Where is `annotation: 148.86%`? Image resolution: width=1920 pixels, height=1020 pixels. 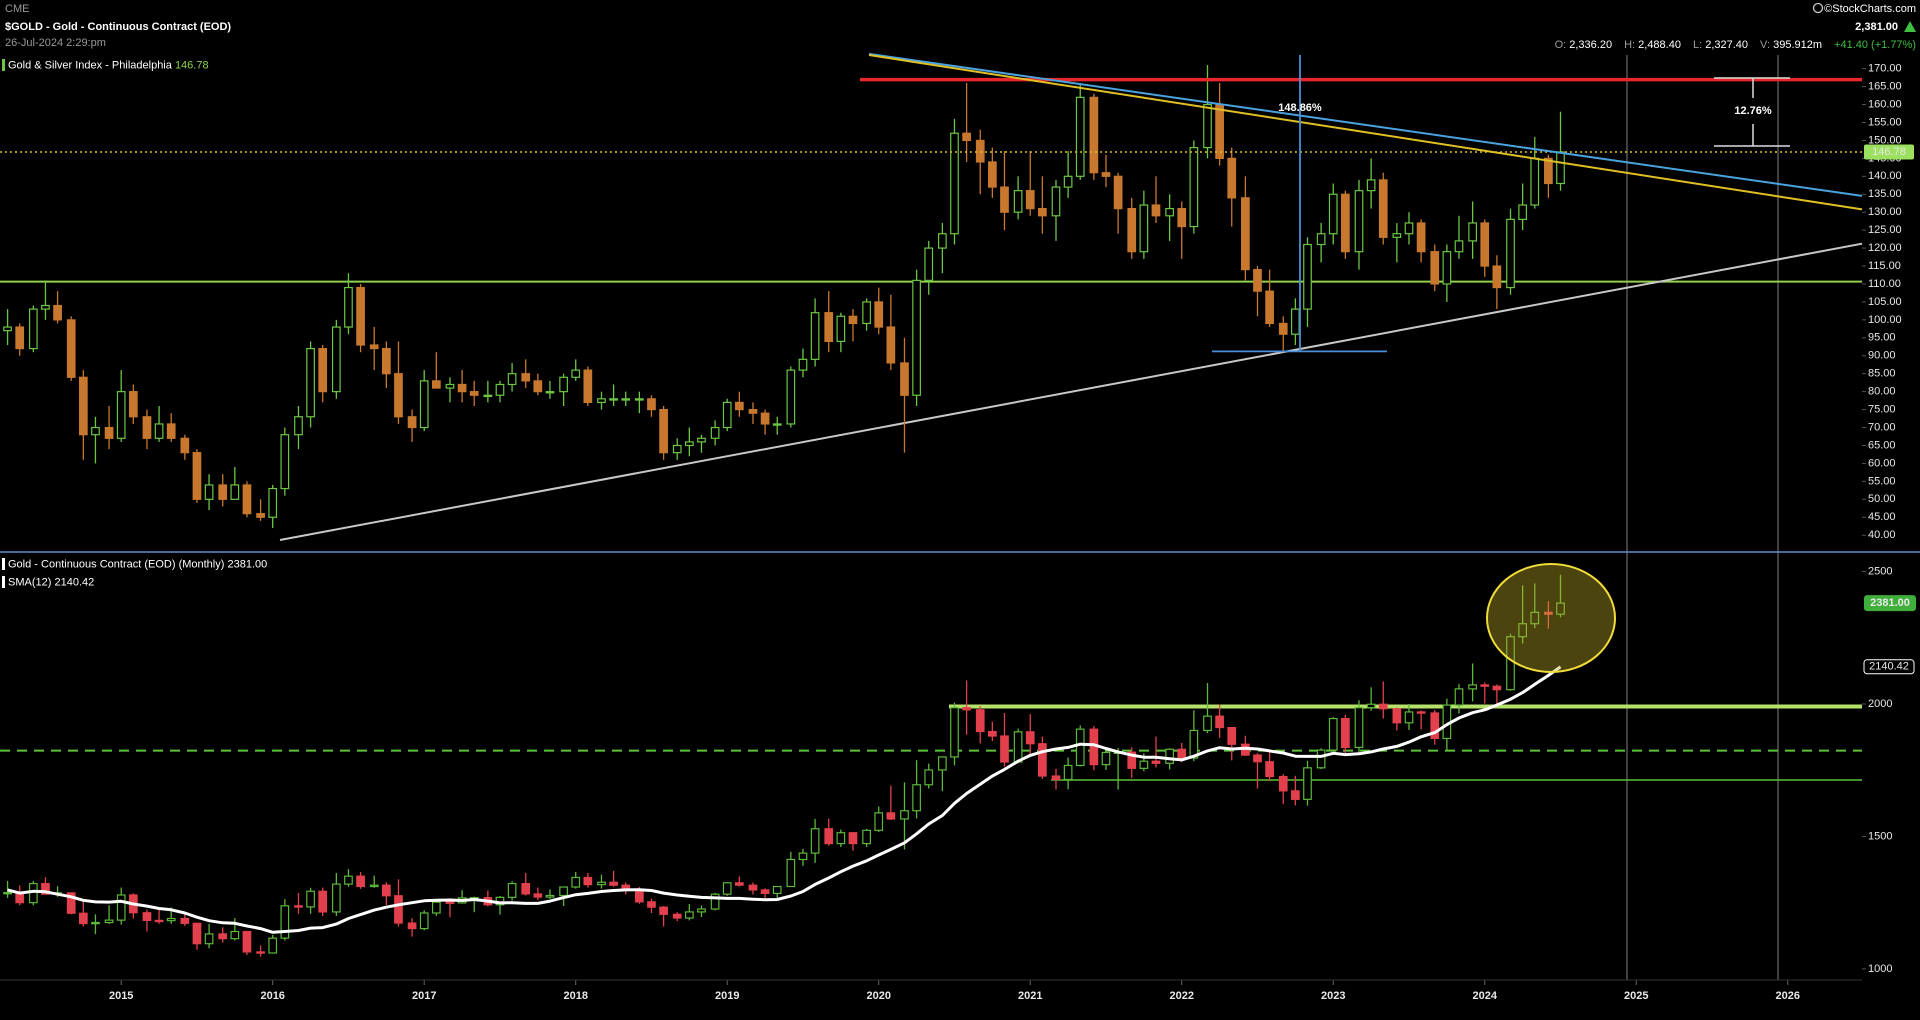
annotation: 148.86% is located at coordinates (1300, 108).